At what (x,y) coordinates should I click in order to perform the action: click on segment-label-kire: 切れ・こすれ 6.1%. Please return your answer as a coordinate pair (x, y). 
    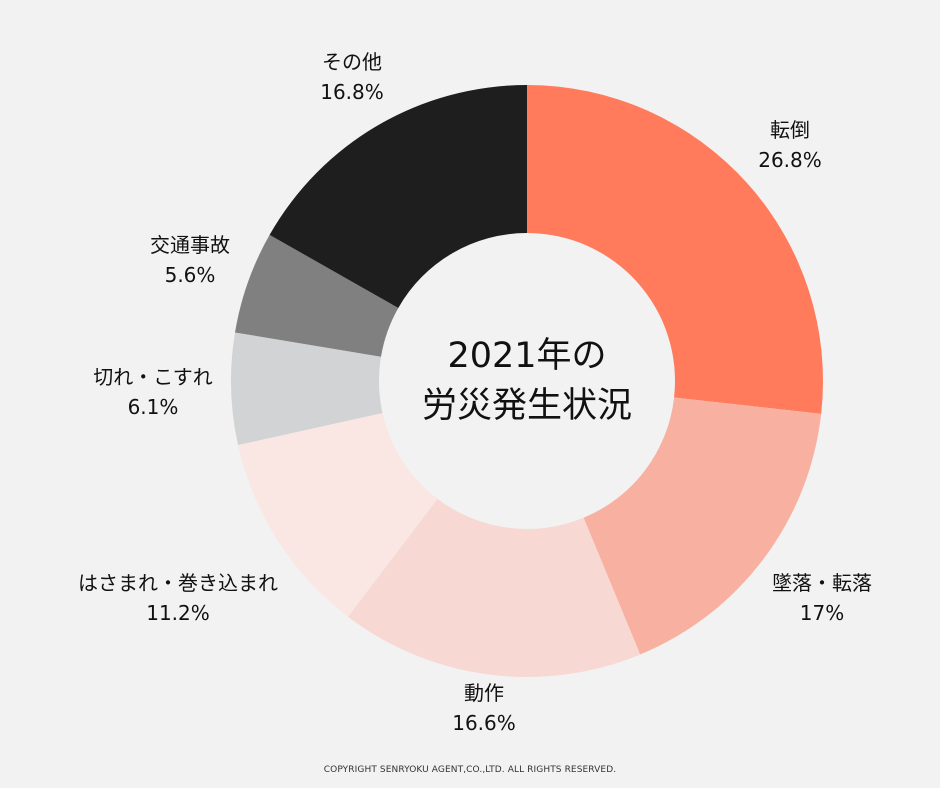
    Looking at the image, I should click on (153, 392).